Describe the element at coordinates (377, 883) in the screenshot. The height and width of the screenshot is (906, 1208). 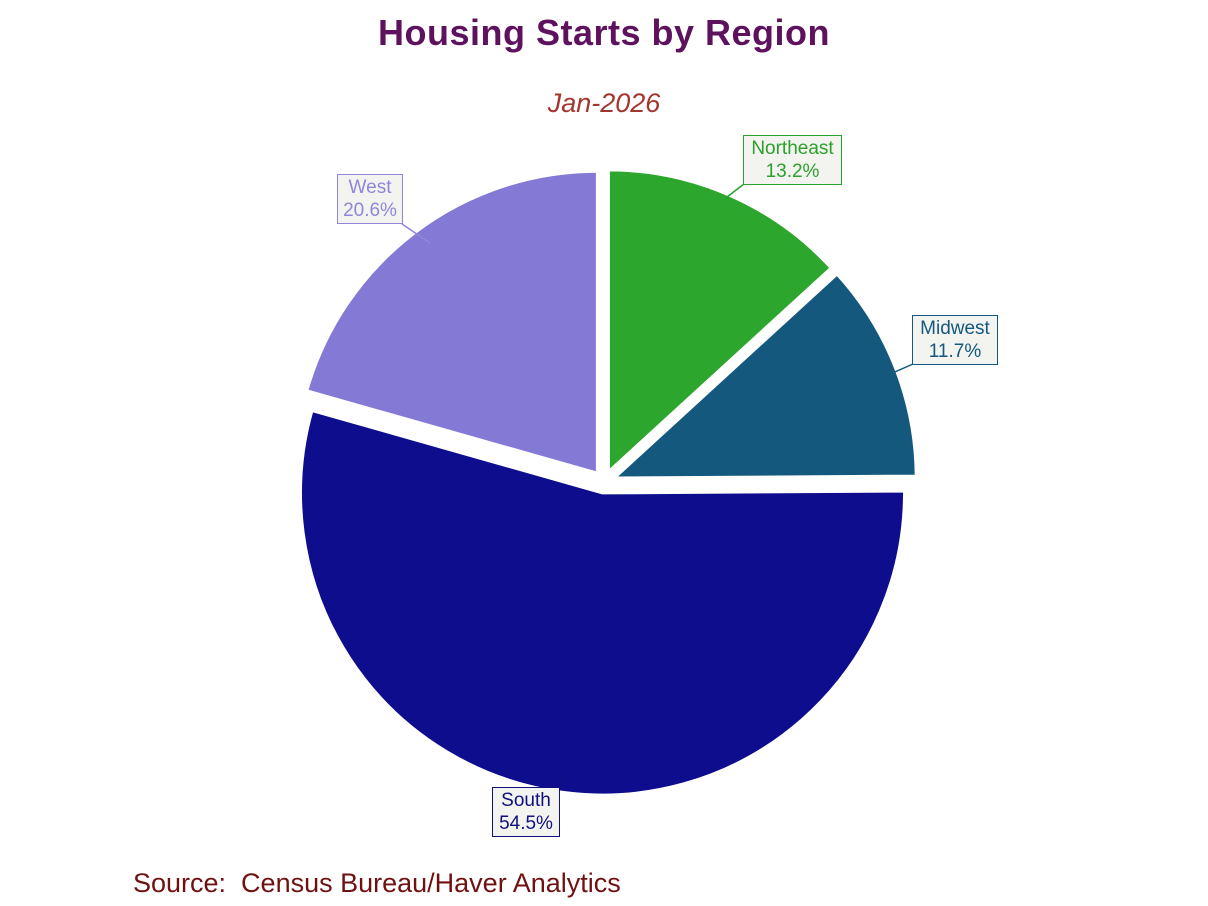
I see `source-note: Source: Census Bureau/Haver Analytics` at that location.